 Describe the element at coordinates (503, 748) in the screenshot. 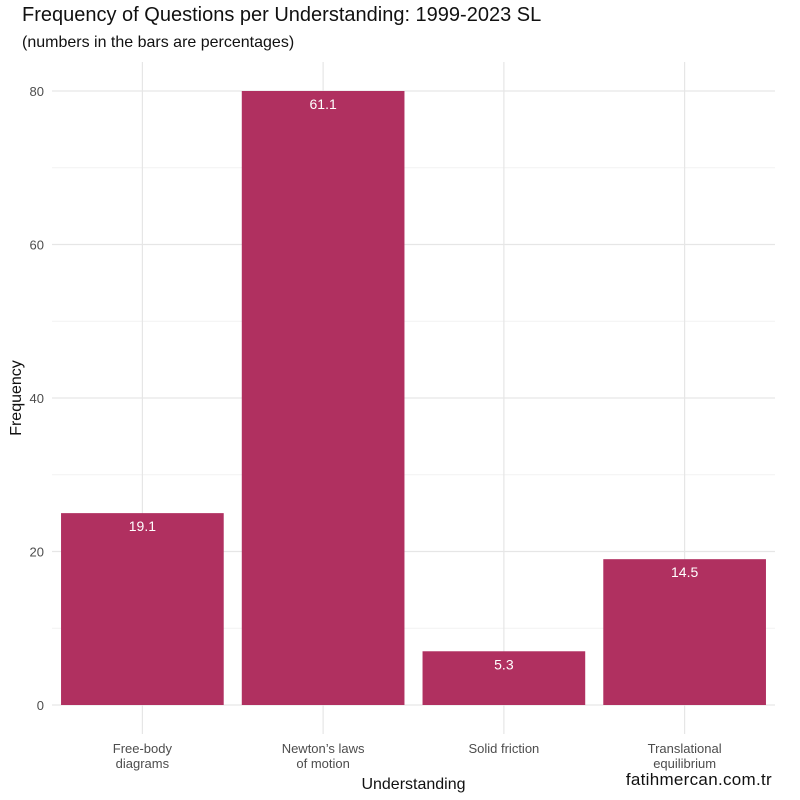

I see `x-tick-label: Solid friction` at that location.